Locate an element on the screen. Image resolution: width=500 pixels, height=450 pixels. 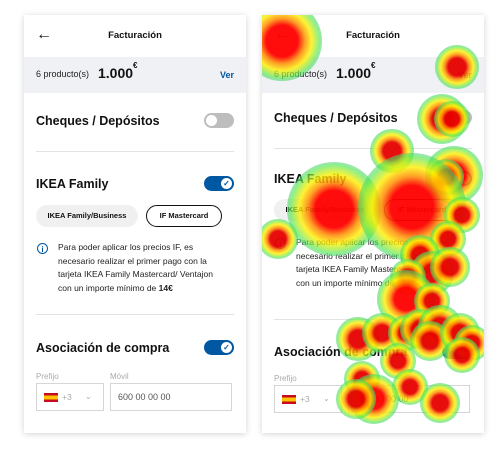
back-arrow-icon: ← is located at coordinates (44, 34).